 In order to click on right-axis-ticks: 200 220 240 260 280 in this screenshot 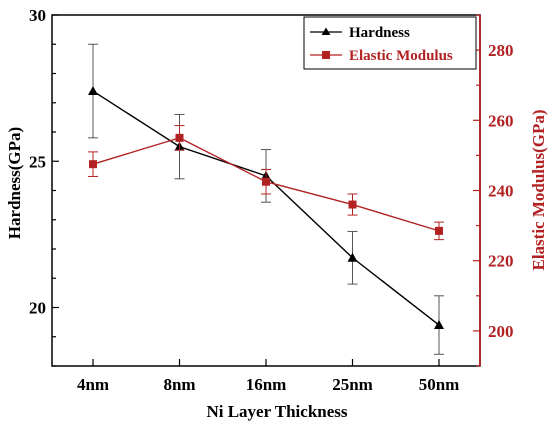, I will do `click(493, 190)`.